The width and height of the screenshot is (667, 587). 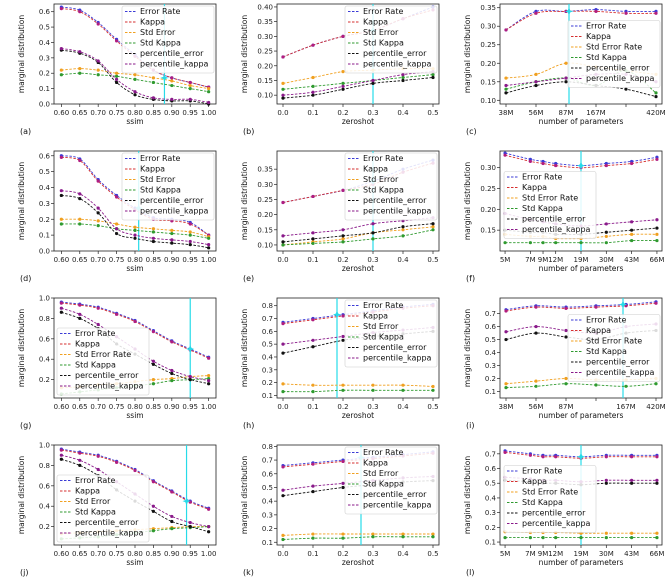 I want to click on panel-label: (i), so click(x=470, y=425).